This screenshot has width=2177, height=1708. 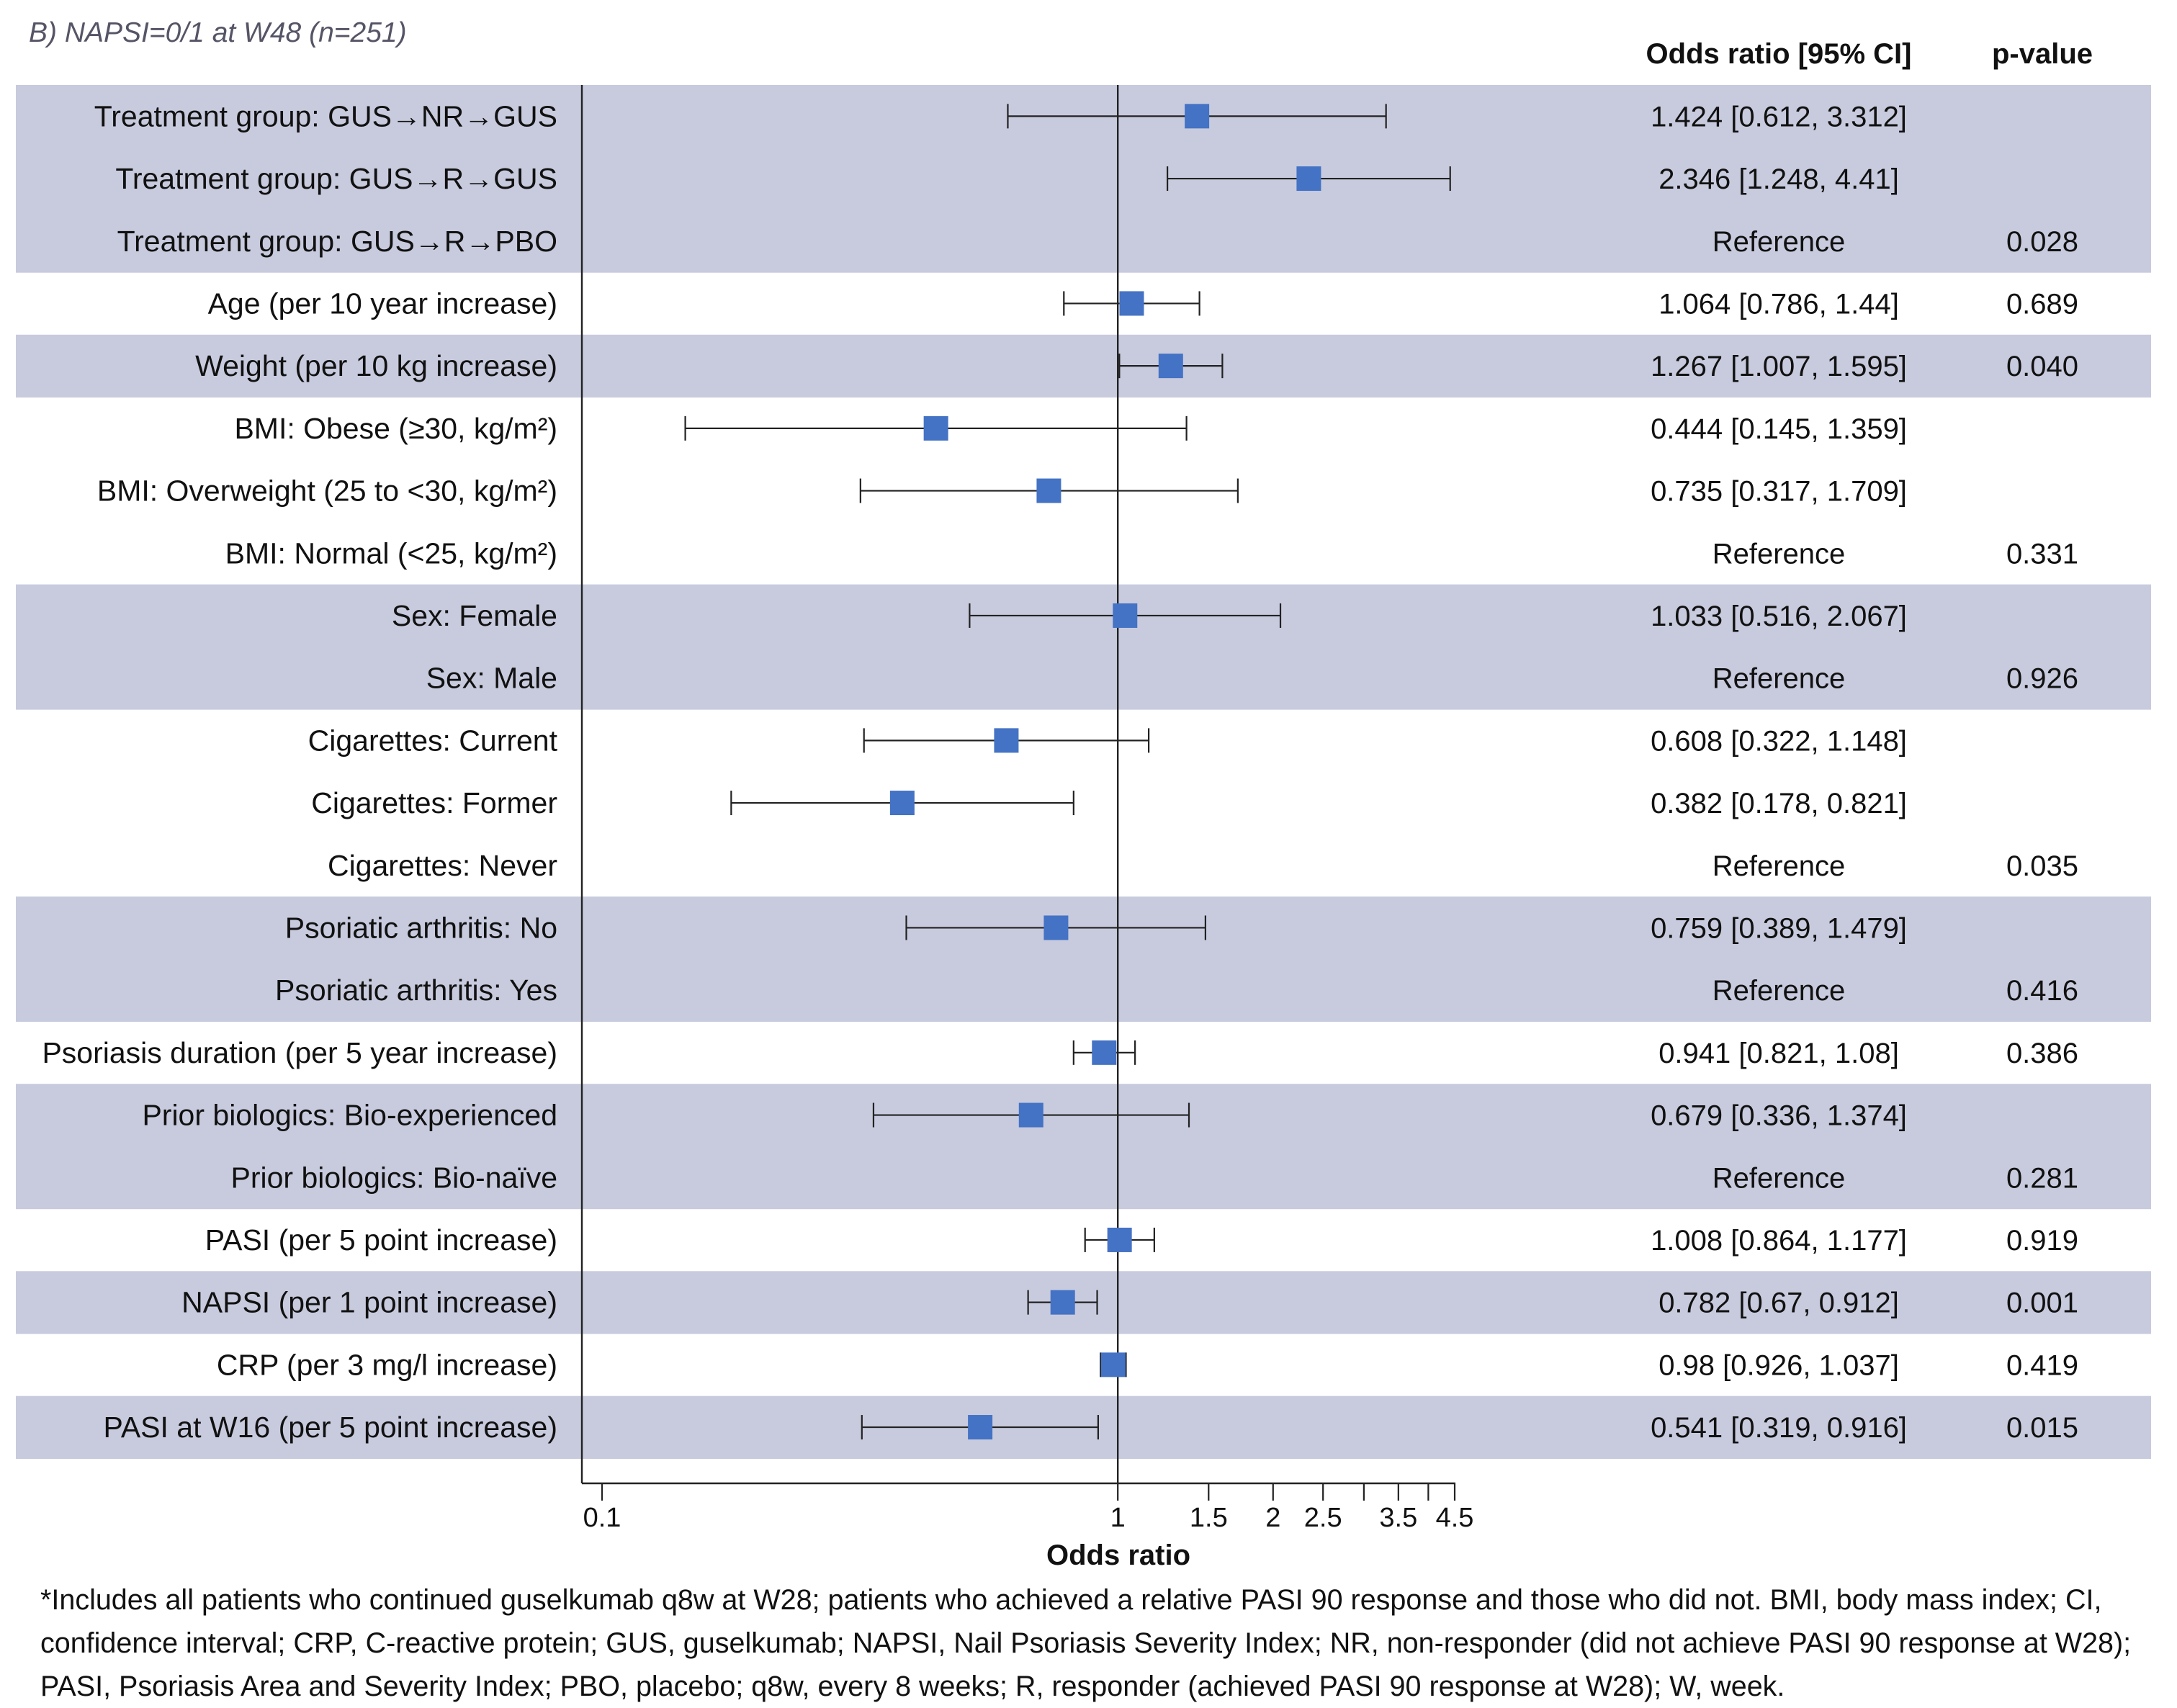 I want to click on row-label: PASI (per 5 point increase), so click(x=381, y=1240).